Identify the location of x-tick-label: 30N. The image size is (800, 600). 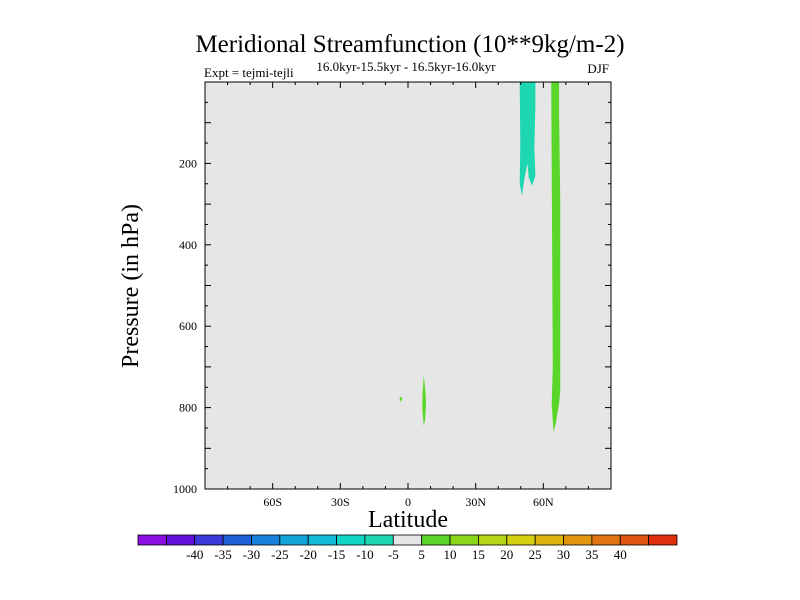
(475, 502).